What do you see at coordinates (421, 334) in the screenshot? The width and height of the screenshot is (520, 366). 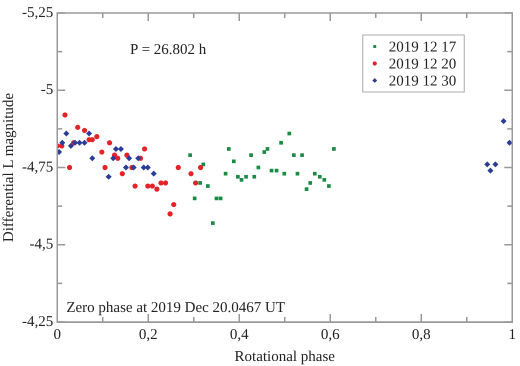 I see `x-tick-label: 0,8` at bounding box center [421, 334].